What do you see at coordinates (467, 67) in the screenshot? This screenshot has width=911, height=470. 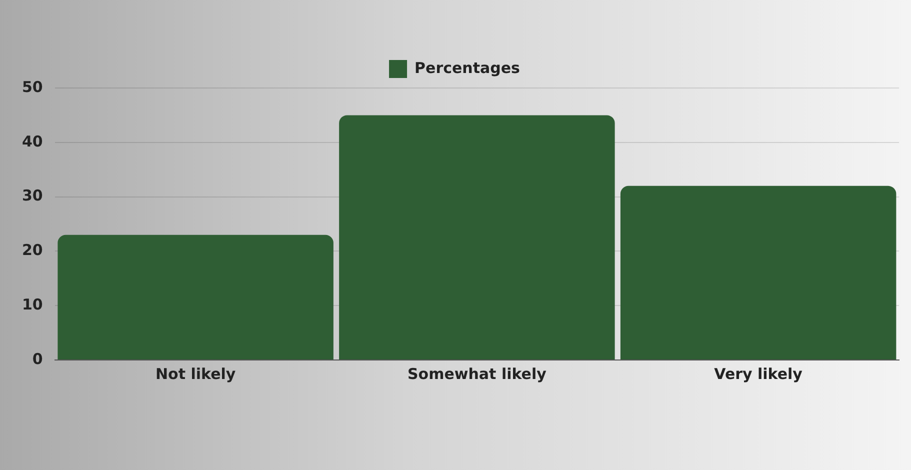 I see `legend-label: Percentages` at bounding box center [467, 67].